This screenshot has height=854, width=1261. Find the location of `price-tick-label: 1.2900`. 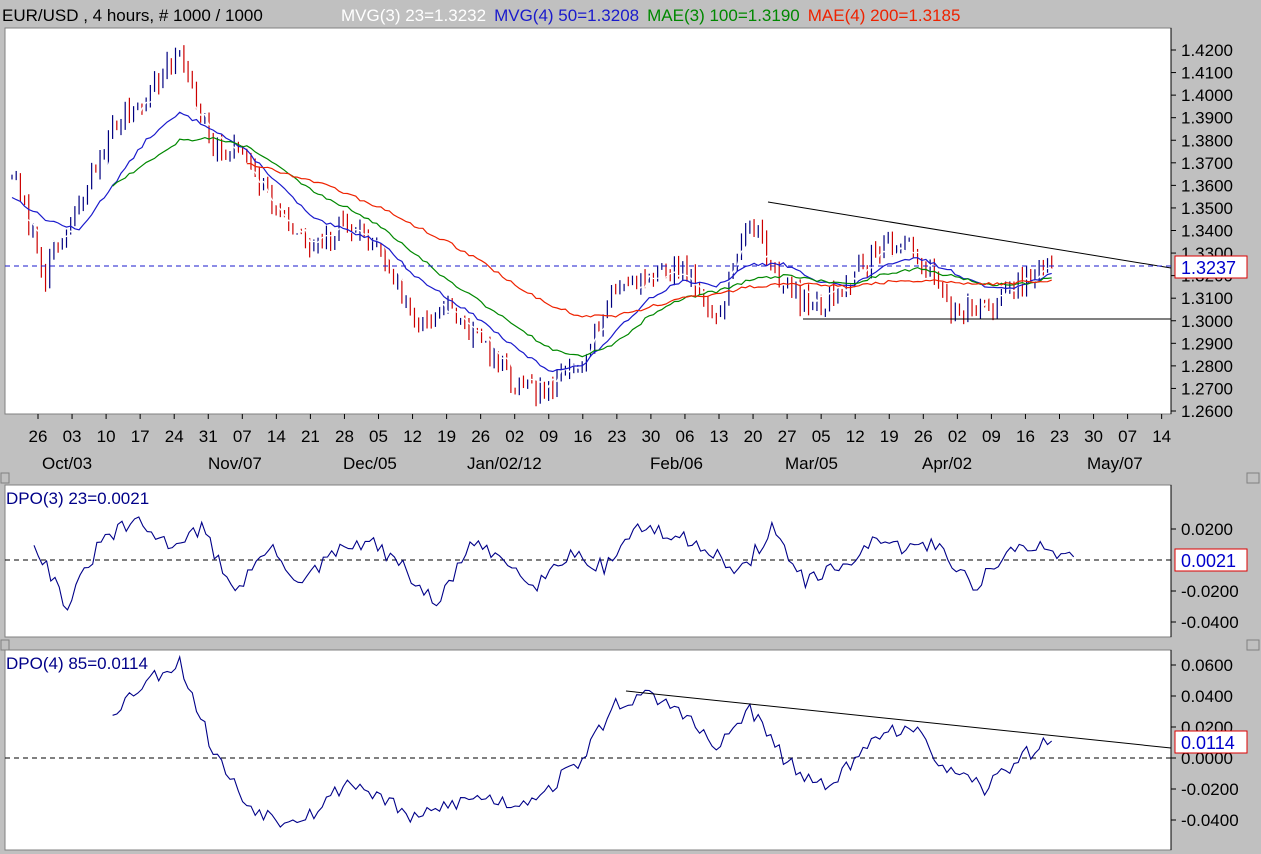

price-tick-label: 1.2900 is located at coordinates (1207, 343).